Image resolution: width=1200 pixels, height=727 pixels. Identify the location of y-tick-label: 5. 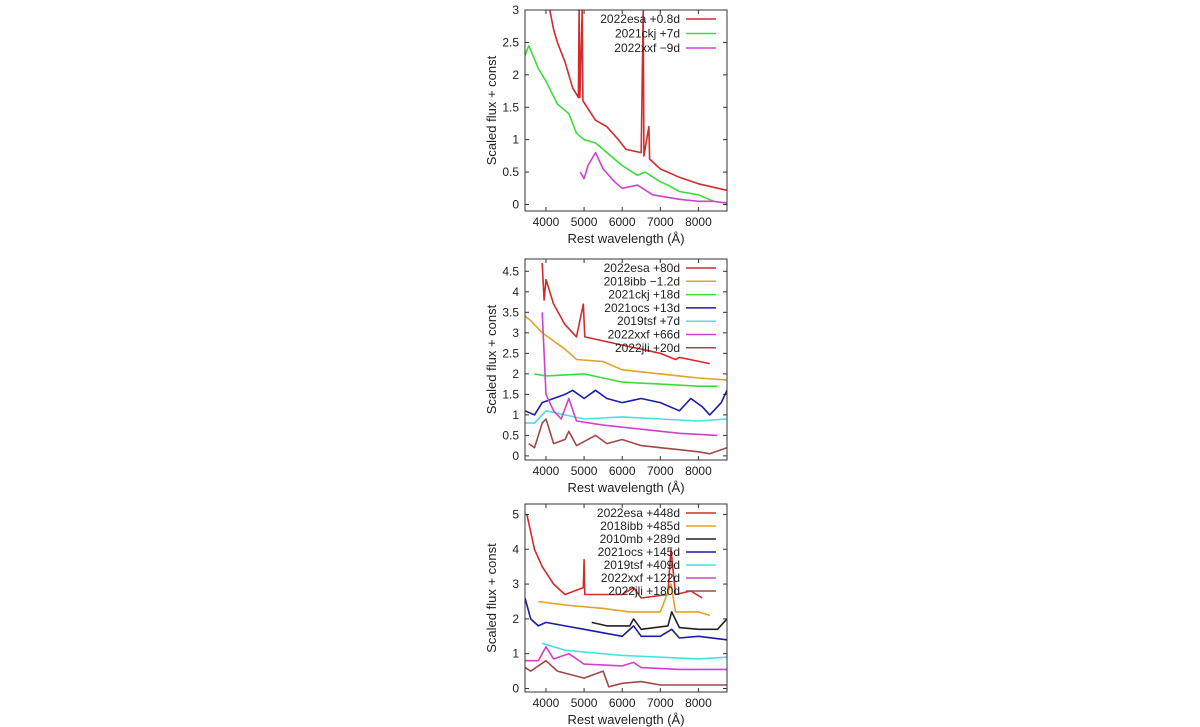
(515, 514).